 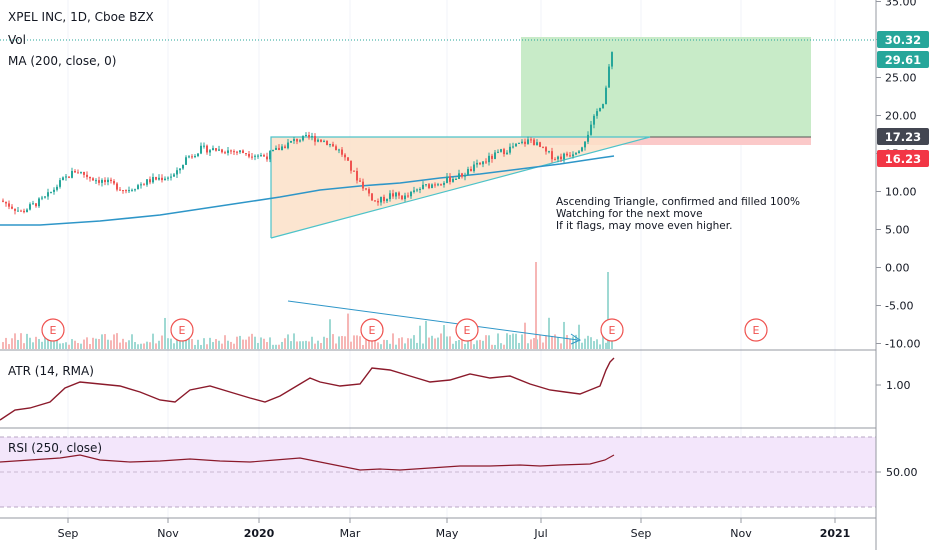 What do you see at coordinates (17, 40) in the screenshot?
I see `legend-volume: Vol` at bounding box center [17, 40].